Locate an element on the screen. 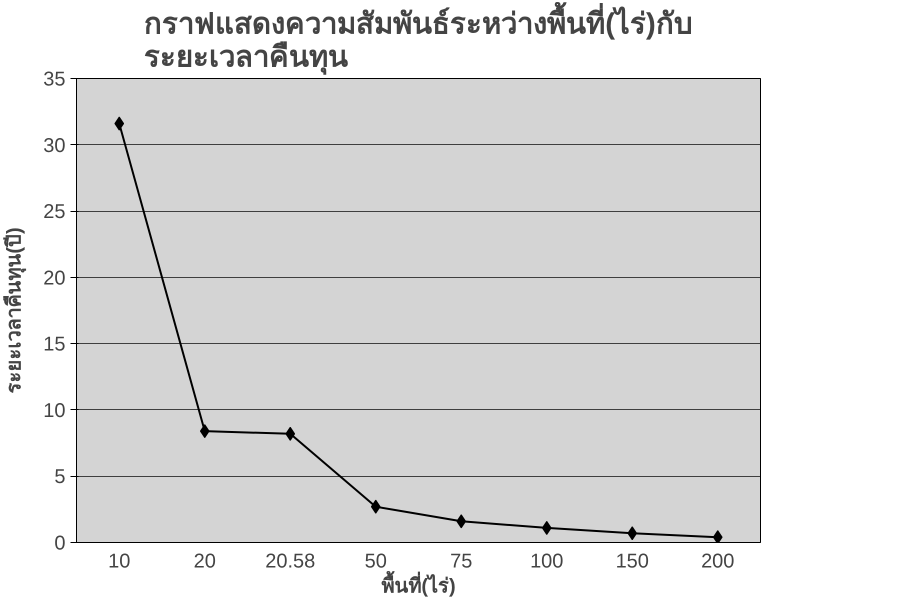 This screenshot has width=900, height=614. x-tick-label: 20.58 is located at coordinates (290, 561).